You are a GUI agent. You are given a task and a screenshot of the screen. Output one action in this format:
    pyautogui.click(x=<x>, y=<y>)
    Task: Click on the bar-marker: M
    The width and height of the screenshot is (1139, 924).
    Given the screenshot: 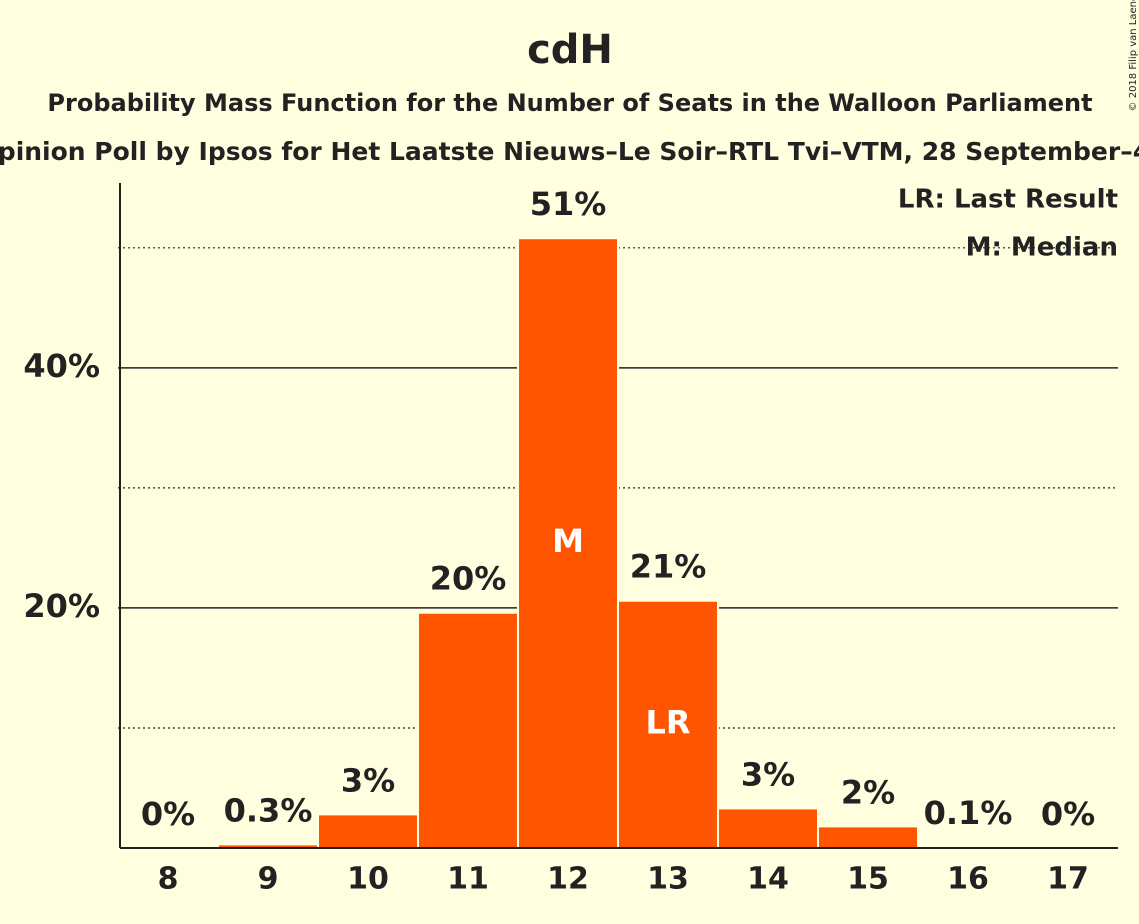 What is the action you would take?
    pyautogui.click(x=568, y=541)
    